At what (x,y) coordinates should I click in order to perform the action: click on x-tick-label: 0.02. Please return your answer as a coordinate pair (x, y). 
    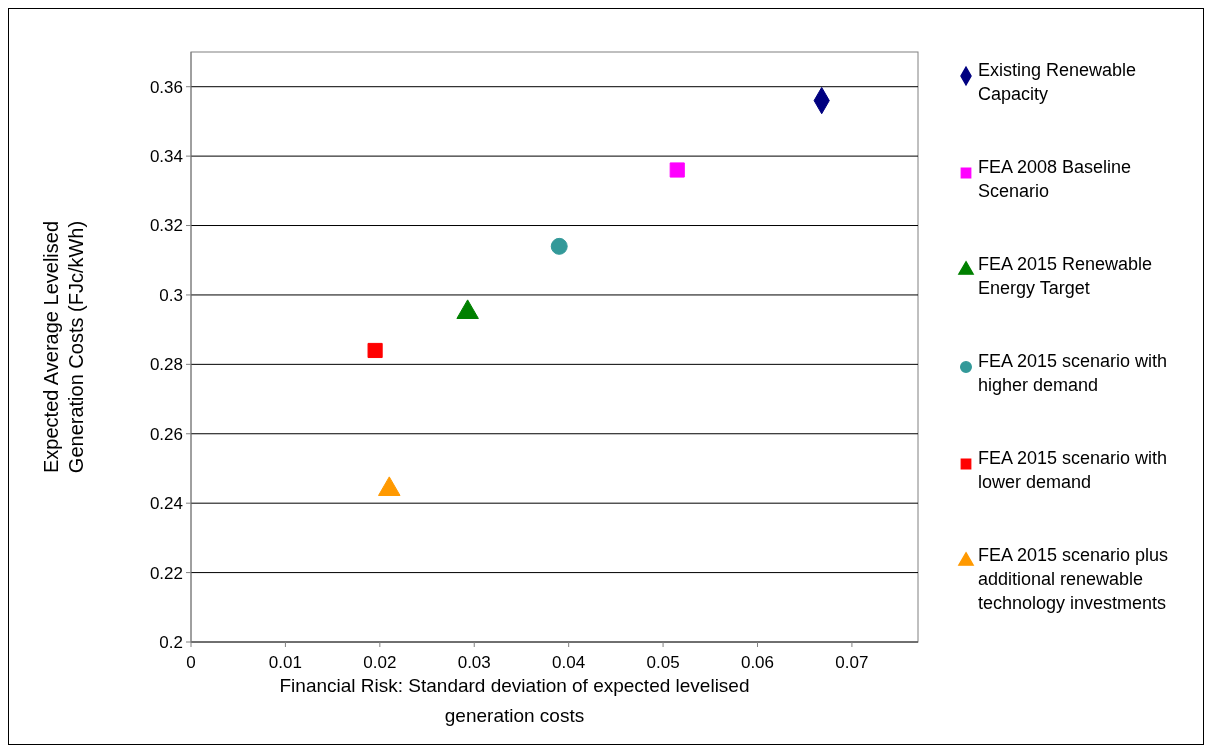
    Looking at the image, I should click on (380, 662).